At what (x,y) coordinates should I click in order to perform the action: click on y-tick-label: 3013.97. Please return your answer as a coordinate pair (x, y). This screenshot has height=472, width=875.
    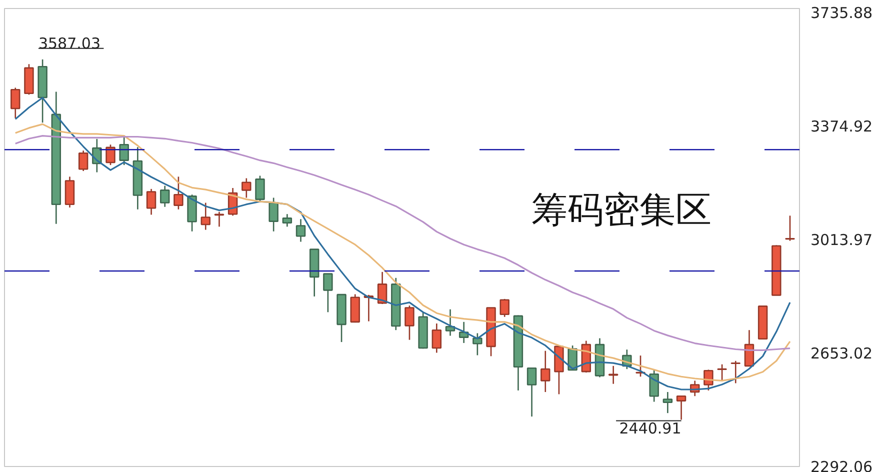
    Looking at the image, I should click on (841, 240).